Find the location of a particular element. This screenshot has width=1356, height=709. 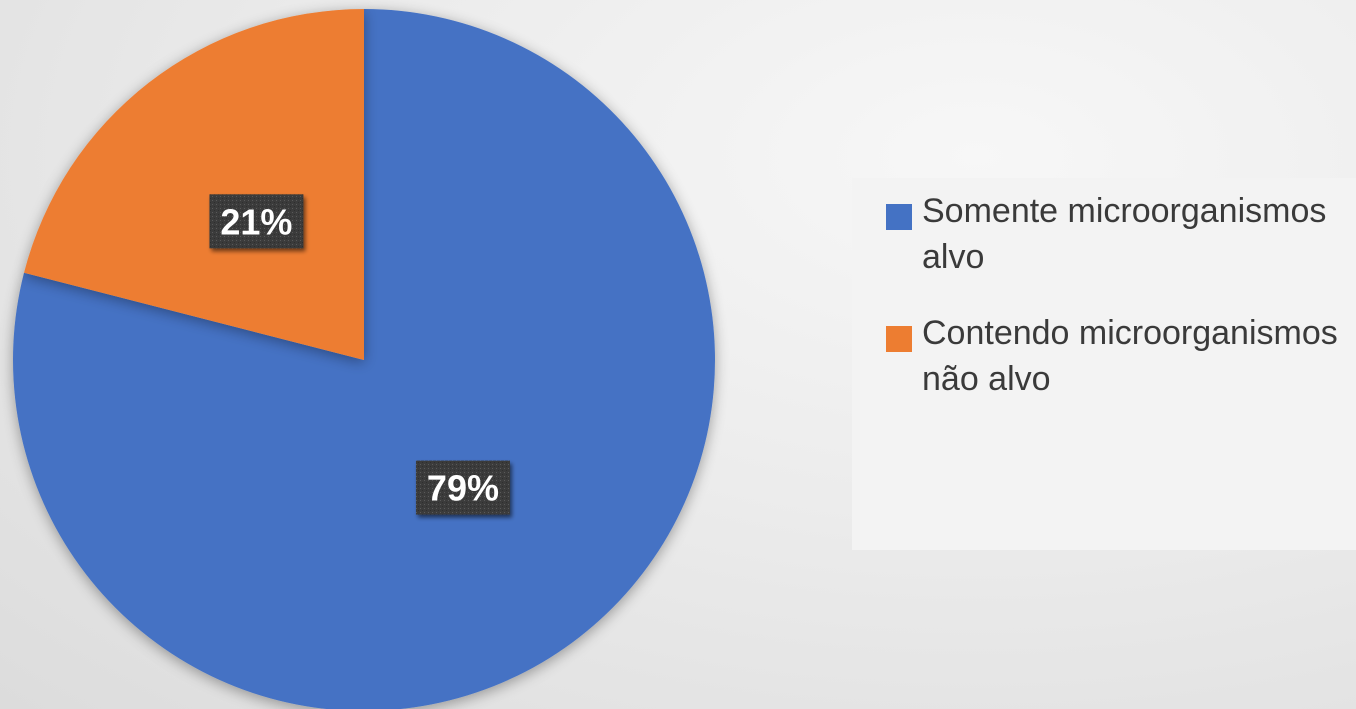

legend-item-somente: Somente microorganismos alvo is located at coordinates (1104, 234).